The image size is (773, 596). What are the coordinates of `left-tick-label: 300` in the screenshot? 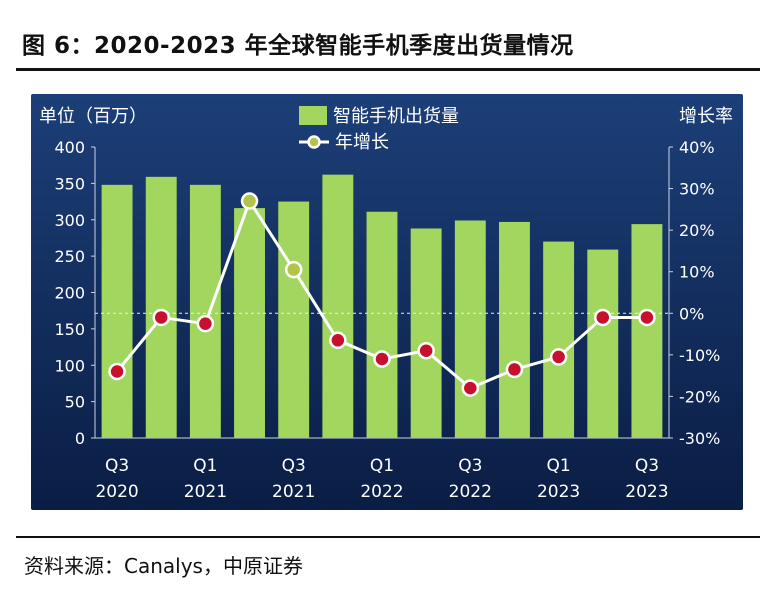 It's located at (69, 220).